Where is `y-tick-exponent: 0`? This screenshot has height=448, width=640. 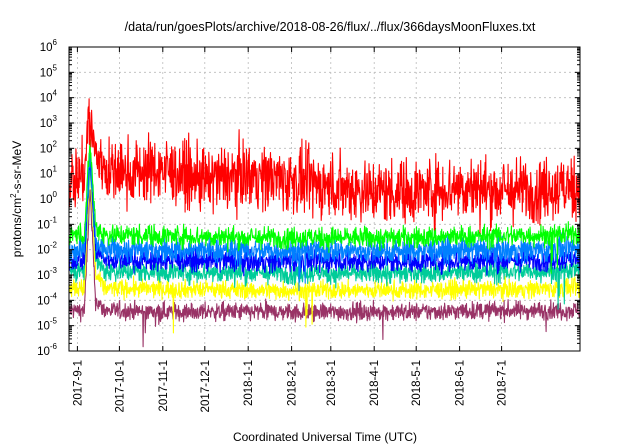
y-tick-exponent: 0 is located at coordinates (55, 194).